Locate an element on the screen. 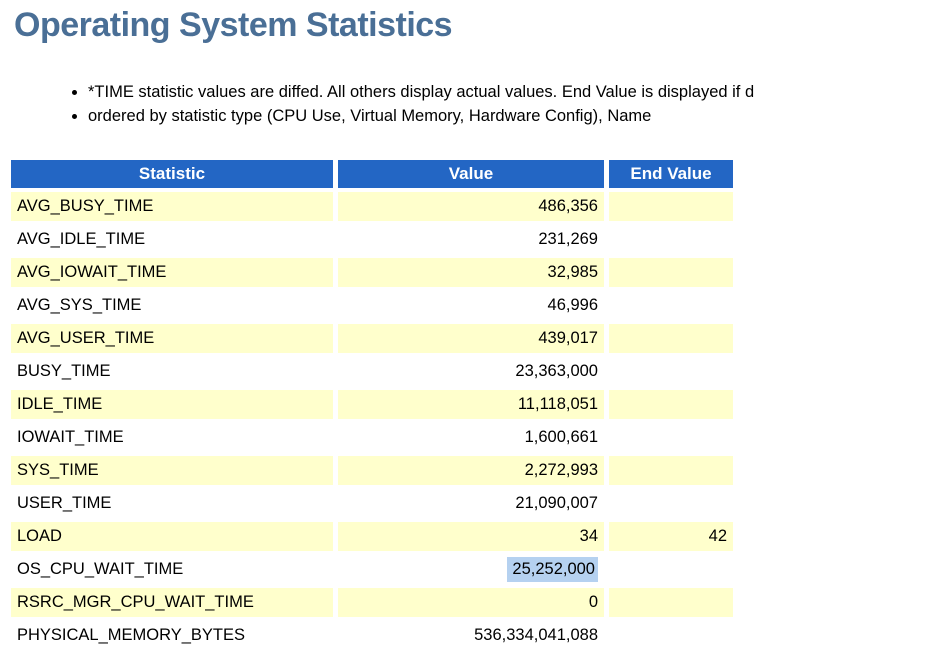 The height and width of the screenshot is (660, 950). value-cell: 32,985 is located at coordinates (471, 273).